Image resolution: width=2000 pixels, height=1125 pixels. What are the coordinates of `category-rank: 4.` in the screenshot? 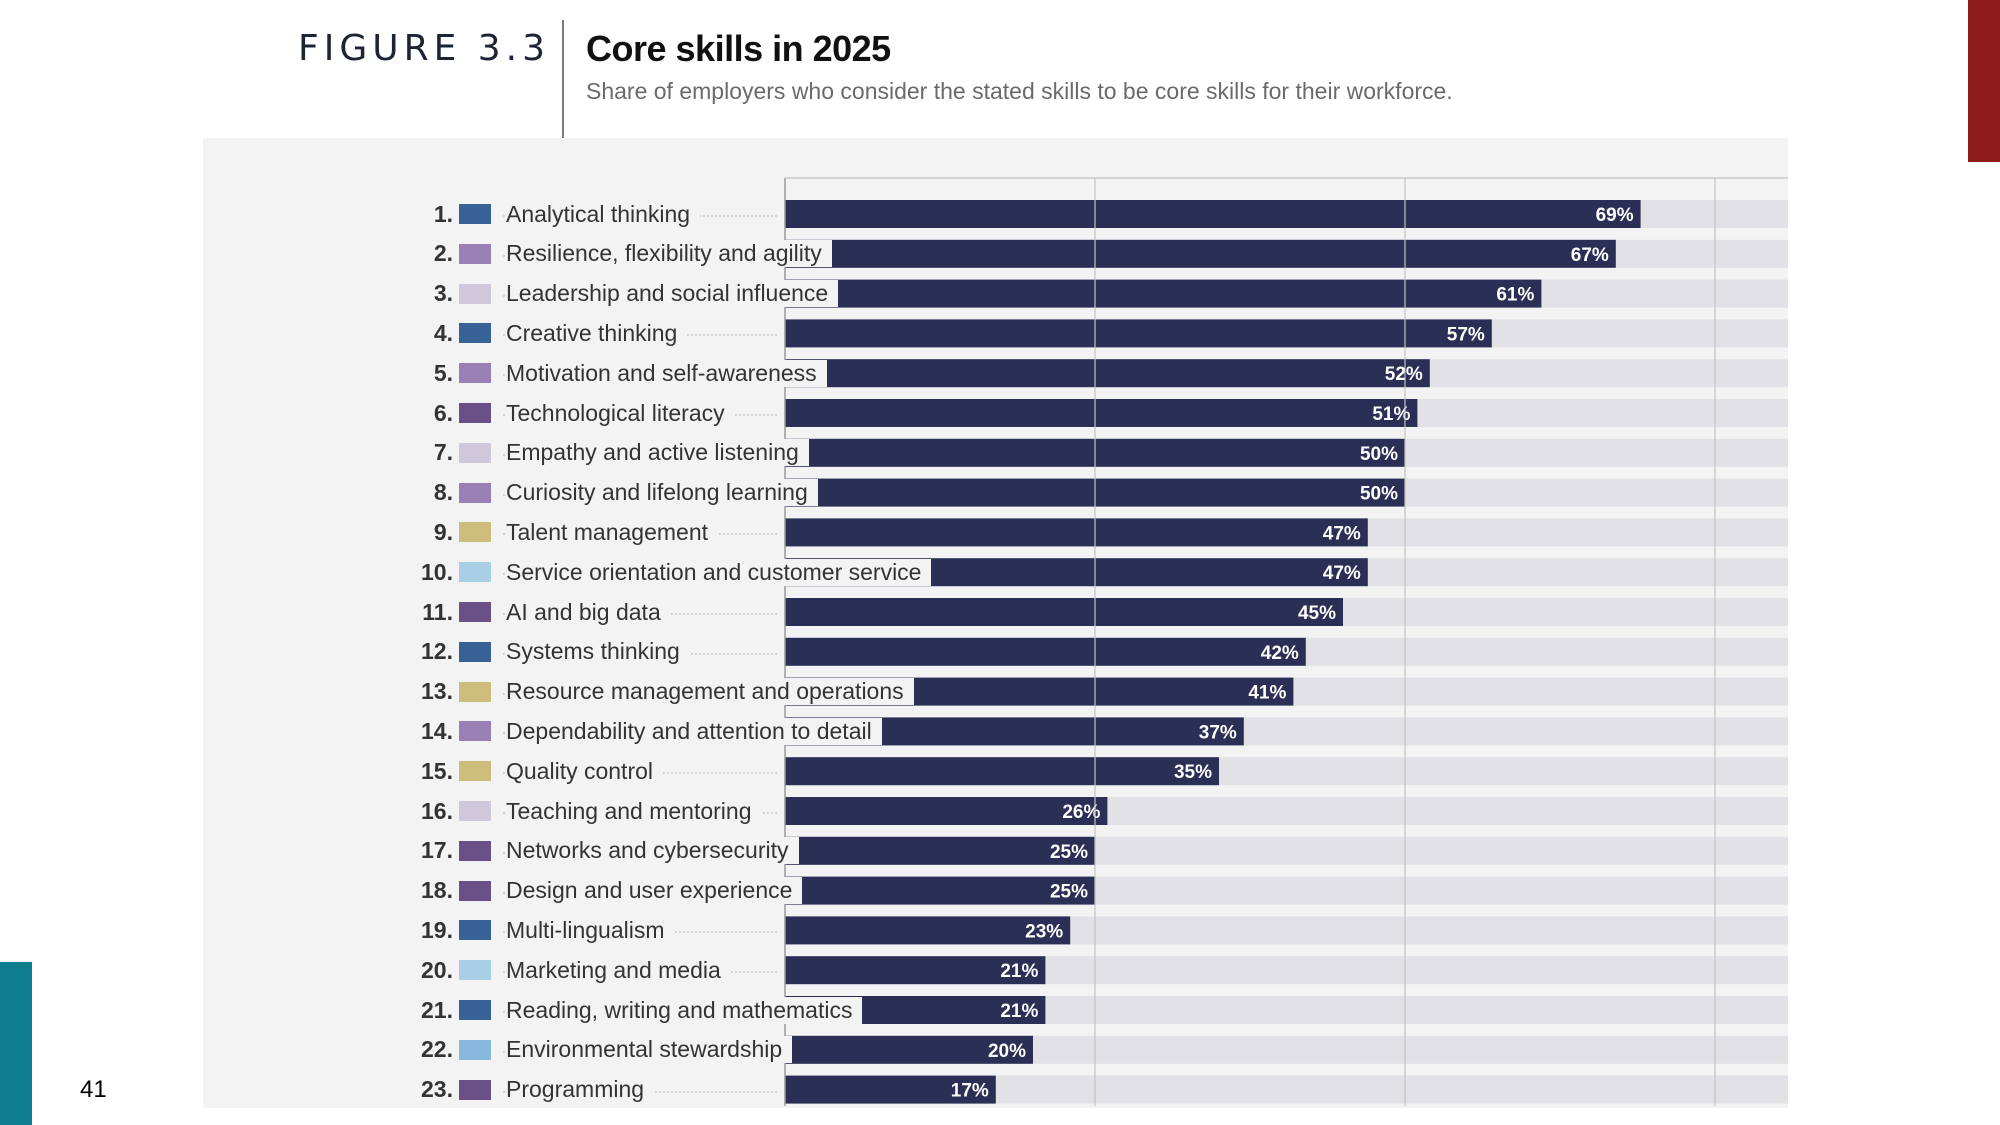 It's located at (443, 332).